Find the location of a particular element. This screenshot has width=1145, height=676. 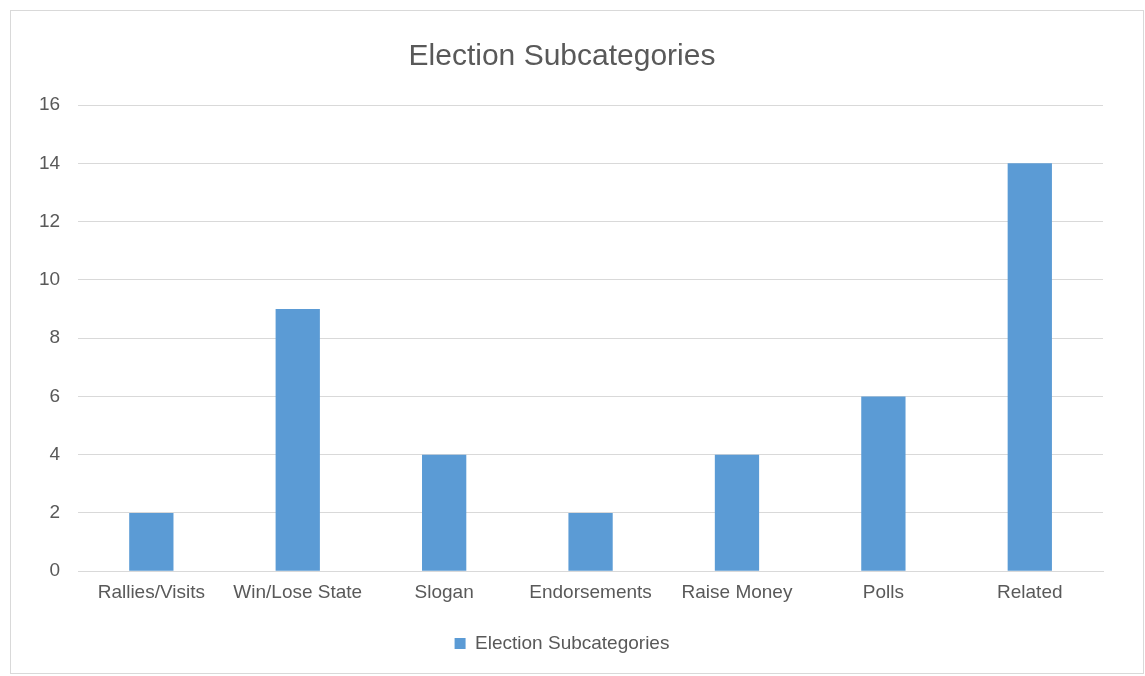

x-tick-label: Slogan is located at coordinates (444, 591).